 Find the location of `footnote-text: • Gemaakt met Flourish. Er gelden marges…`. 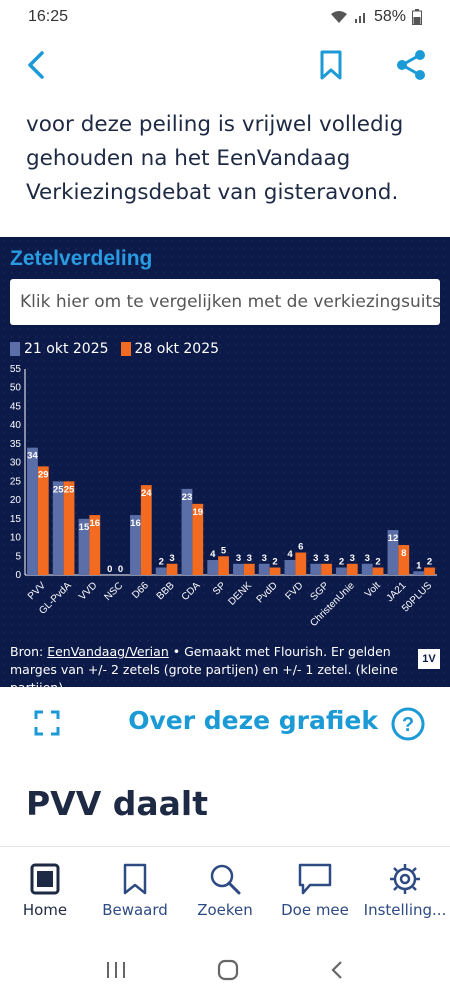

footnote-text: • Gemaakt met Flourish. Er gelden marges… is located at coordinates (204, 669).